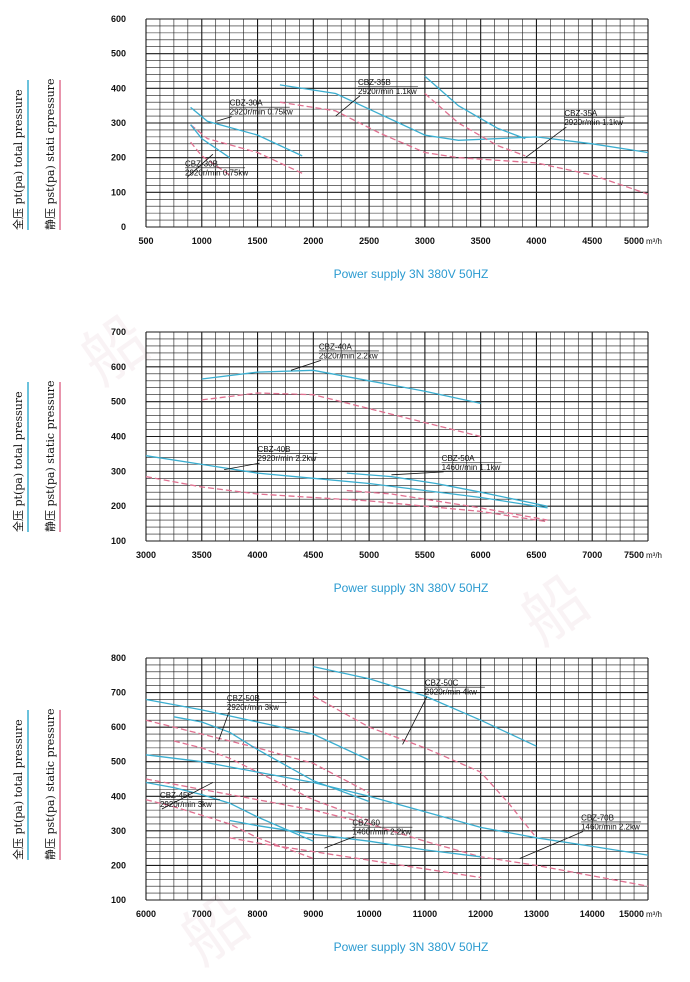 The height and width of the screenshot is (982, 690). I want to click on y-tick-label: 600, so click(118, 367).